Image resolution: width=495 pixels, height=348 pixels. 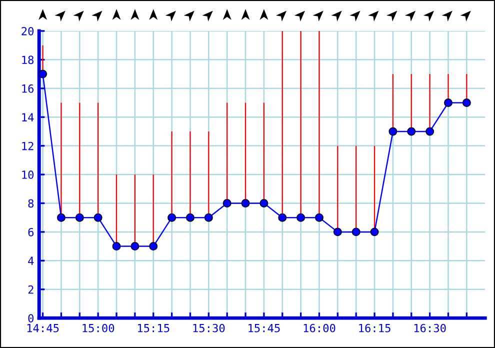 I want to click on y-tick-label: 4, so click(x=31, y=260).